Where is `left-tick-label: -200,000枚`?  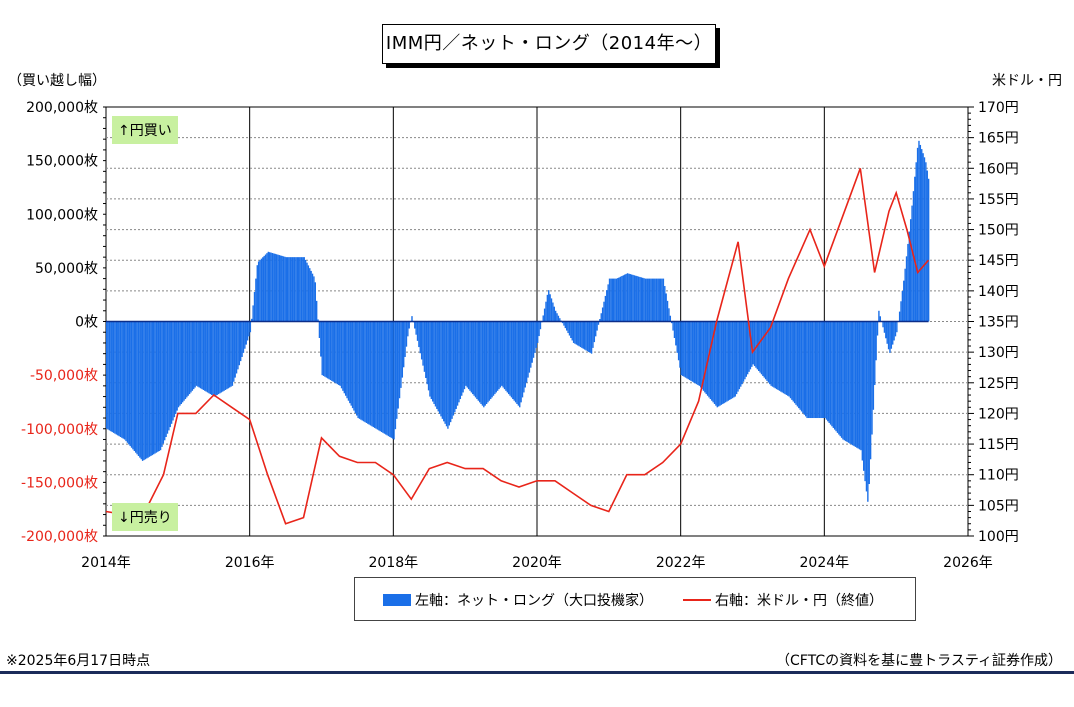 left-tick-label: -200,000枚 is located at coordinates (59, 537).